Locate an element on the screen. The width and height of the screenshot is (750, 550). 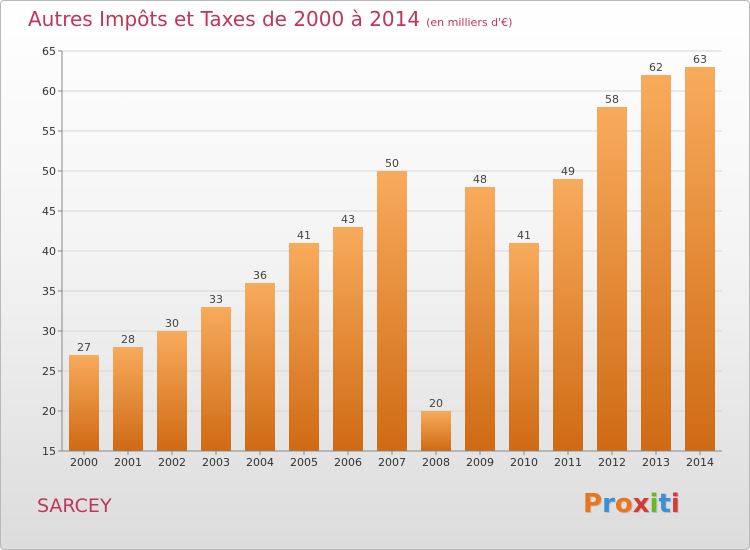
x-tick-label: 2013 is located at coordinates (656, 462).